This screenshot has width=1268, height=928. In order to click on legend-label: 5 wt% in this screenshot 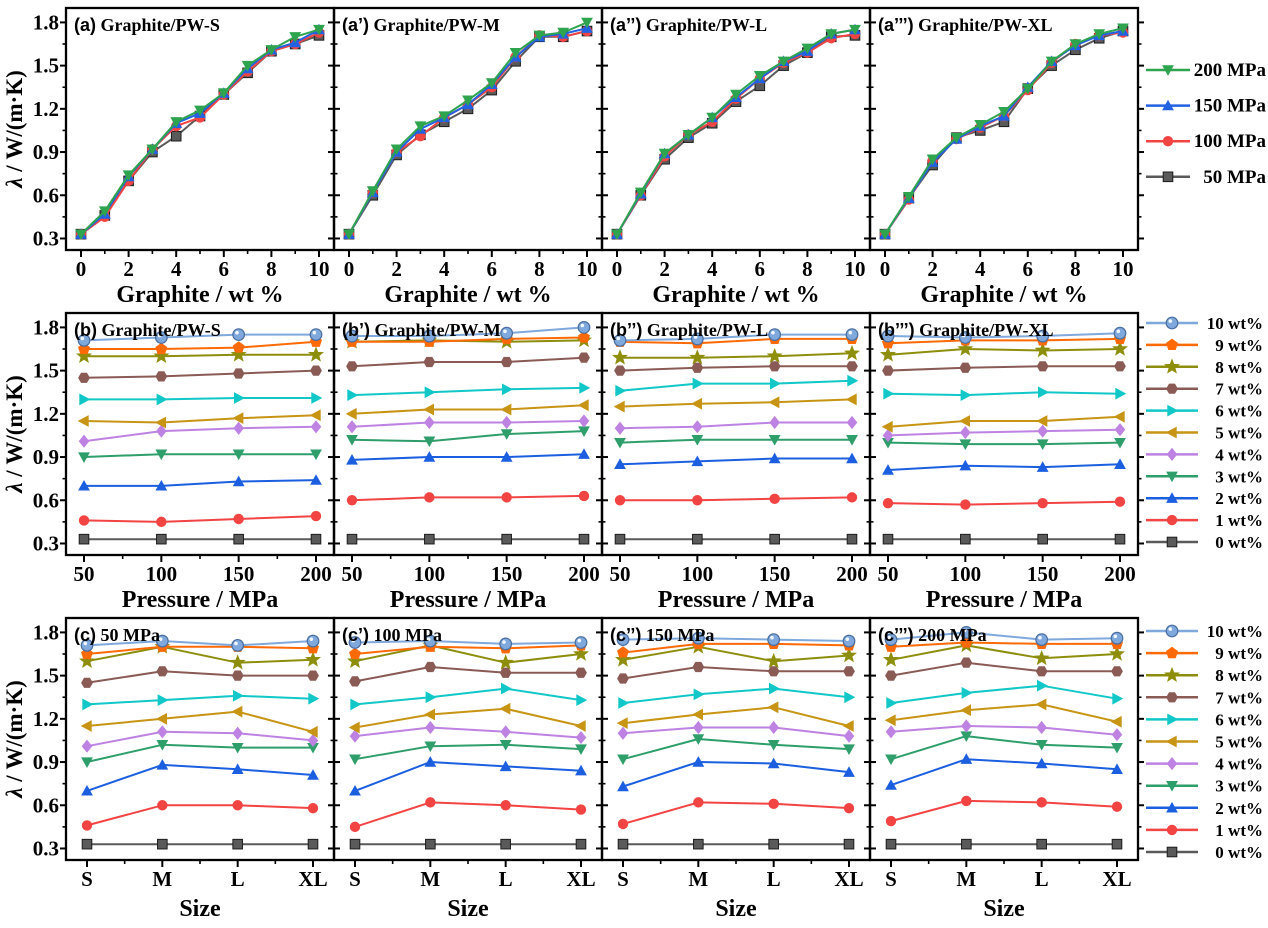, I will do `click(1239, 742)`.